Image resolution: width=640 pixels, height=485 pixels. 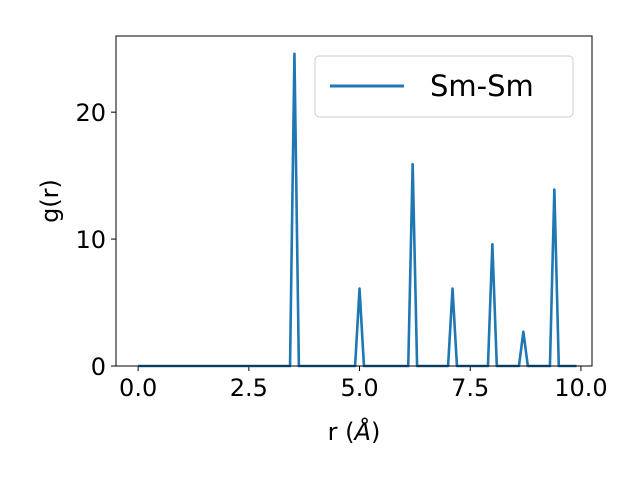 I want to click on x-axis-label: r (Å), so click(x=354, y=431).